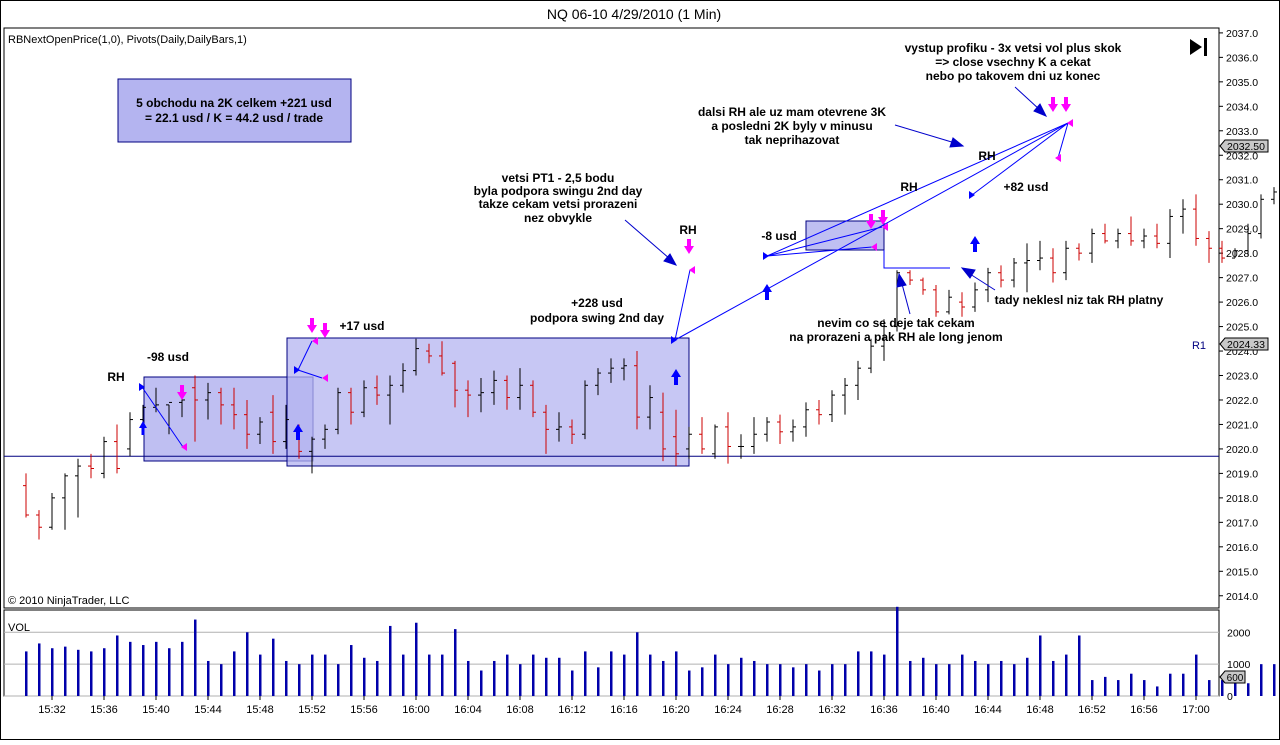  What do you see at coordinates (1230, 697) in the screenshot?
I see `volume-tick-label: 0` at bounding box center [1230, 697].